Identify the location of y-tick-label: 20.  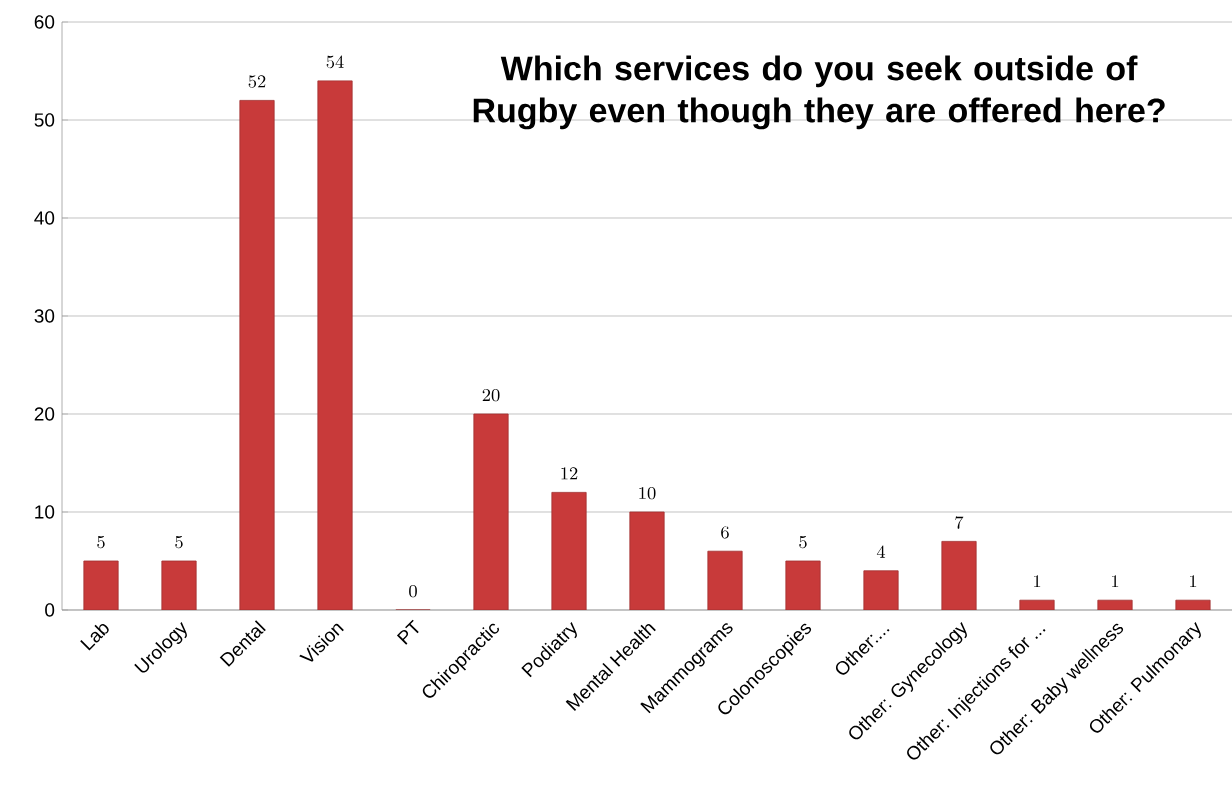
(44, 414).